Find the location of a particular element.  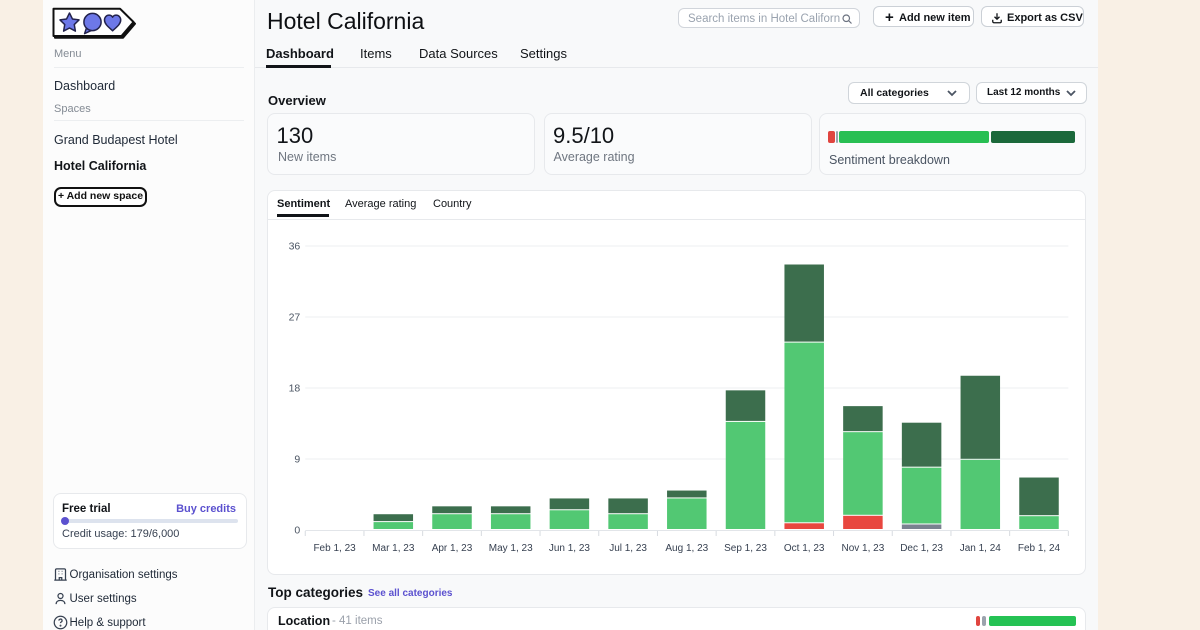

svg-text: Dec 1, 23 is located at coordinates (921, 548).